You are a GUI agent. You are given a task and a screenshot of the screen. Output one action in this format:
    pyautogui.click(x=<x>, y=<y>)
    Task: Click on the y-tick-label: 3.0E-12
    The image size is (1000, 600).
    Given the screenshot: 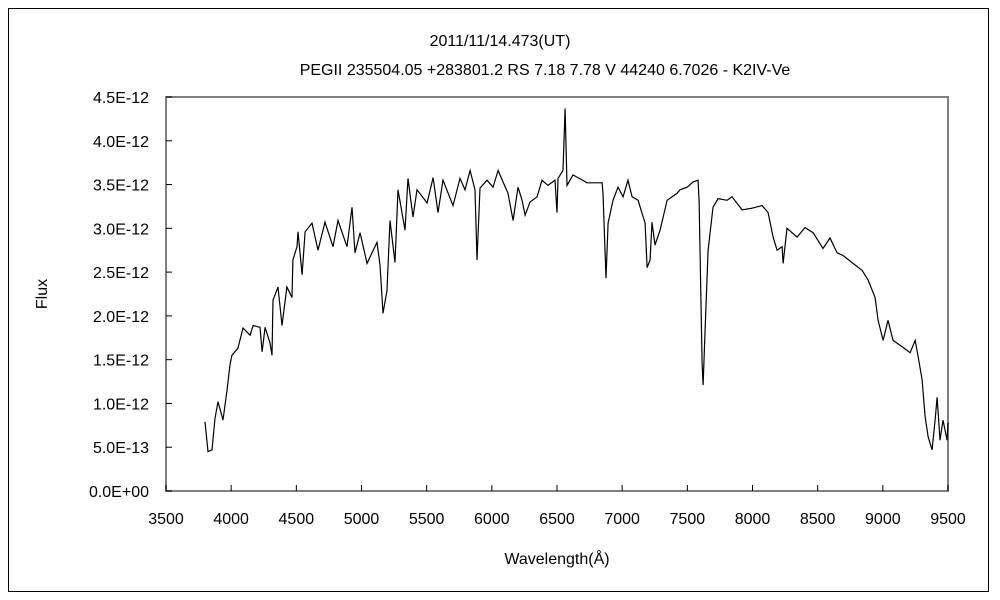 What is the action you would take?
    pyautogui.click(x=121, y=229)
    